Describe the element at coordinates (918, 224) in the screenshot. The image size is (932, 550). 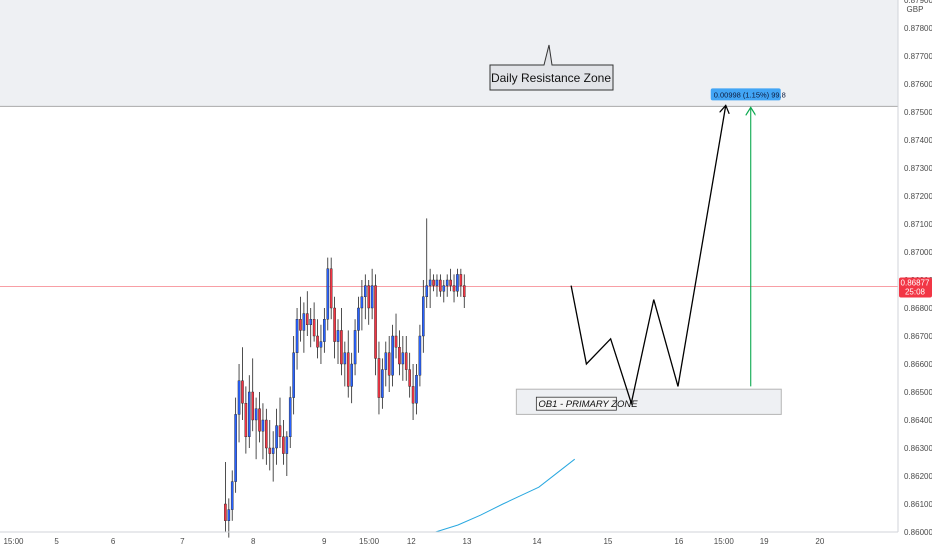
I see `price-tick-label: 0.87100` at that location.